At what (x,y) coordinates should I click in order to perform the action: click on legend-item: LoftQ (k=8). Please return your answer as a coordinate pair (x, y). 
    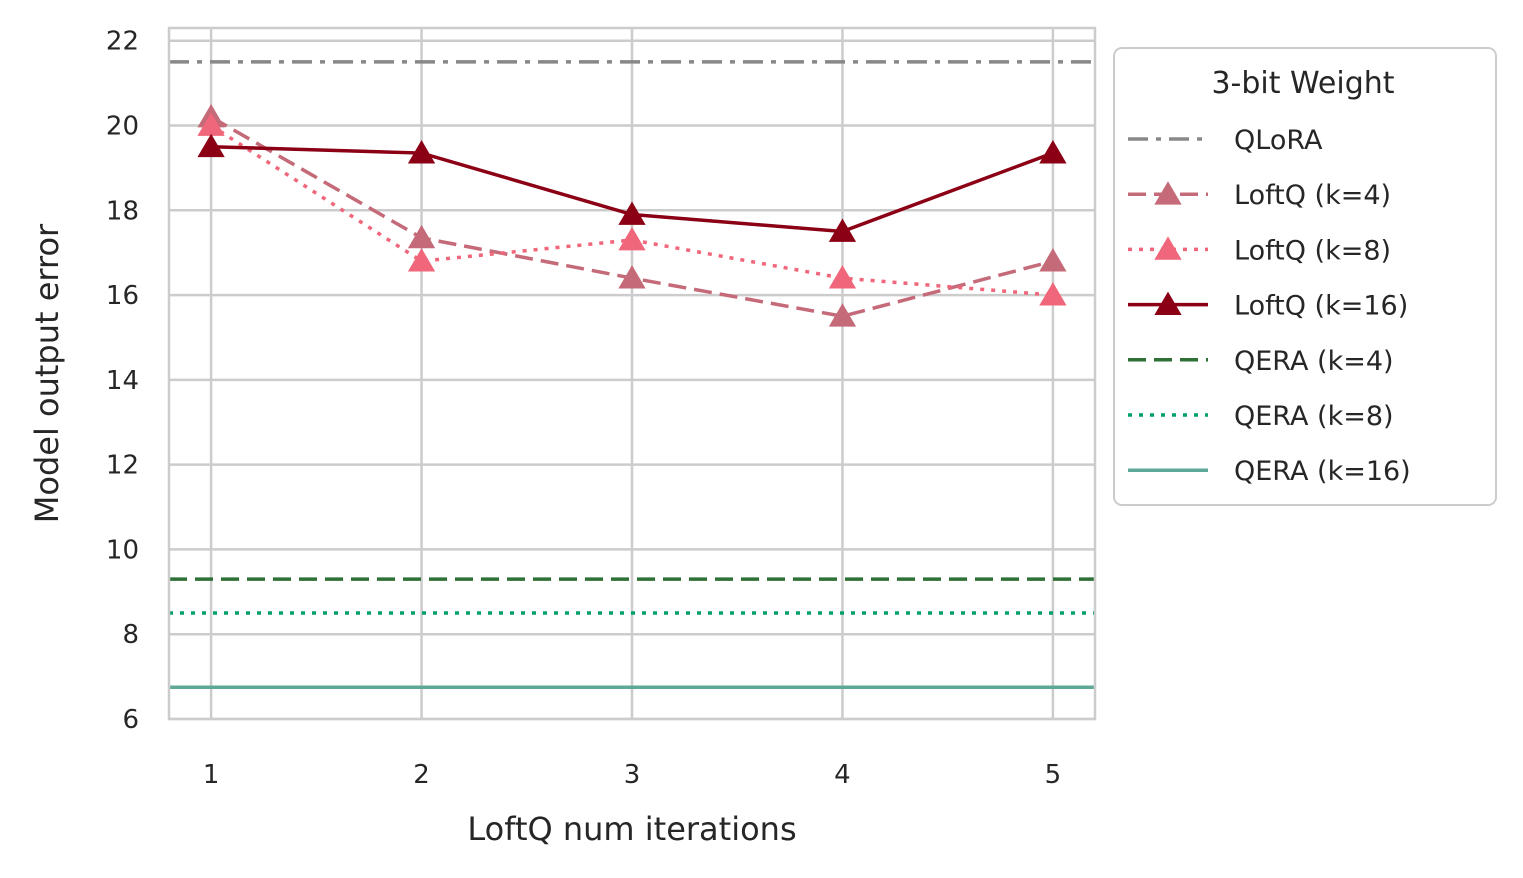
    Looking at the image, I should click on (1259, 250).